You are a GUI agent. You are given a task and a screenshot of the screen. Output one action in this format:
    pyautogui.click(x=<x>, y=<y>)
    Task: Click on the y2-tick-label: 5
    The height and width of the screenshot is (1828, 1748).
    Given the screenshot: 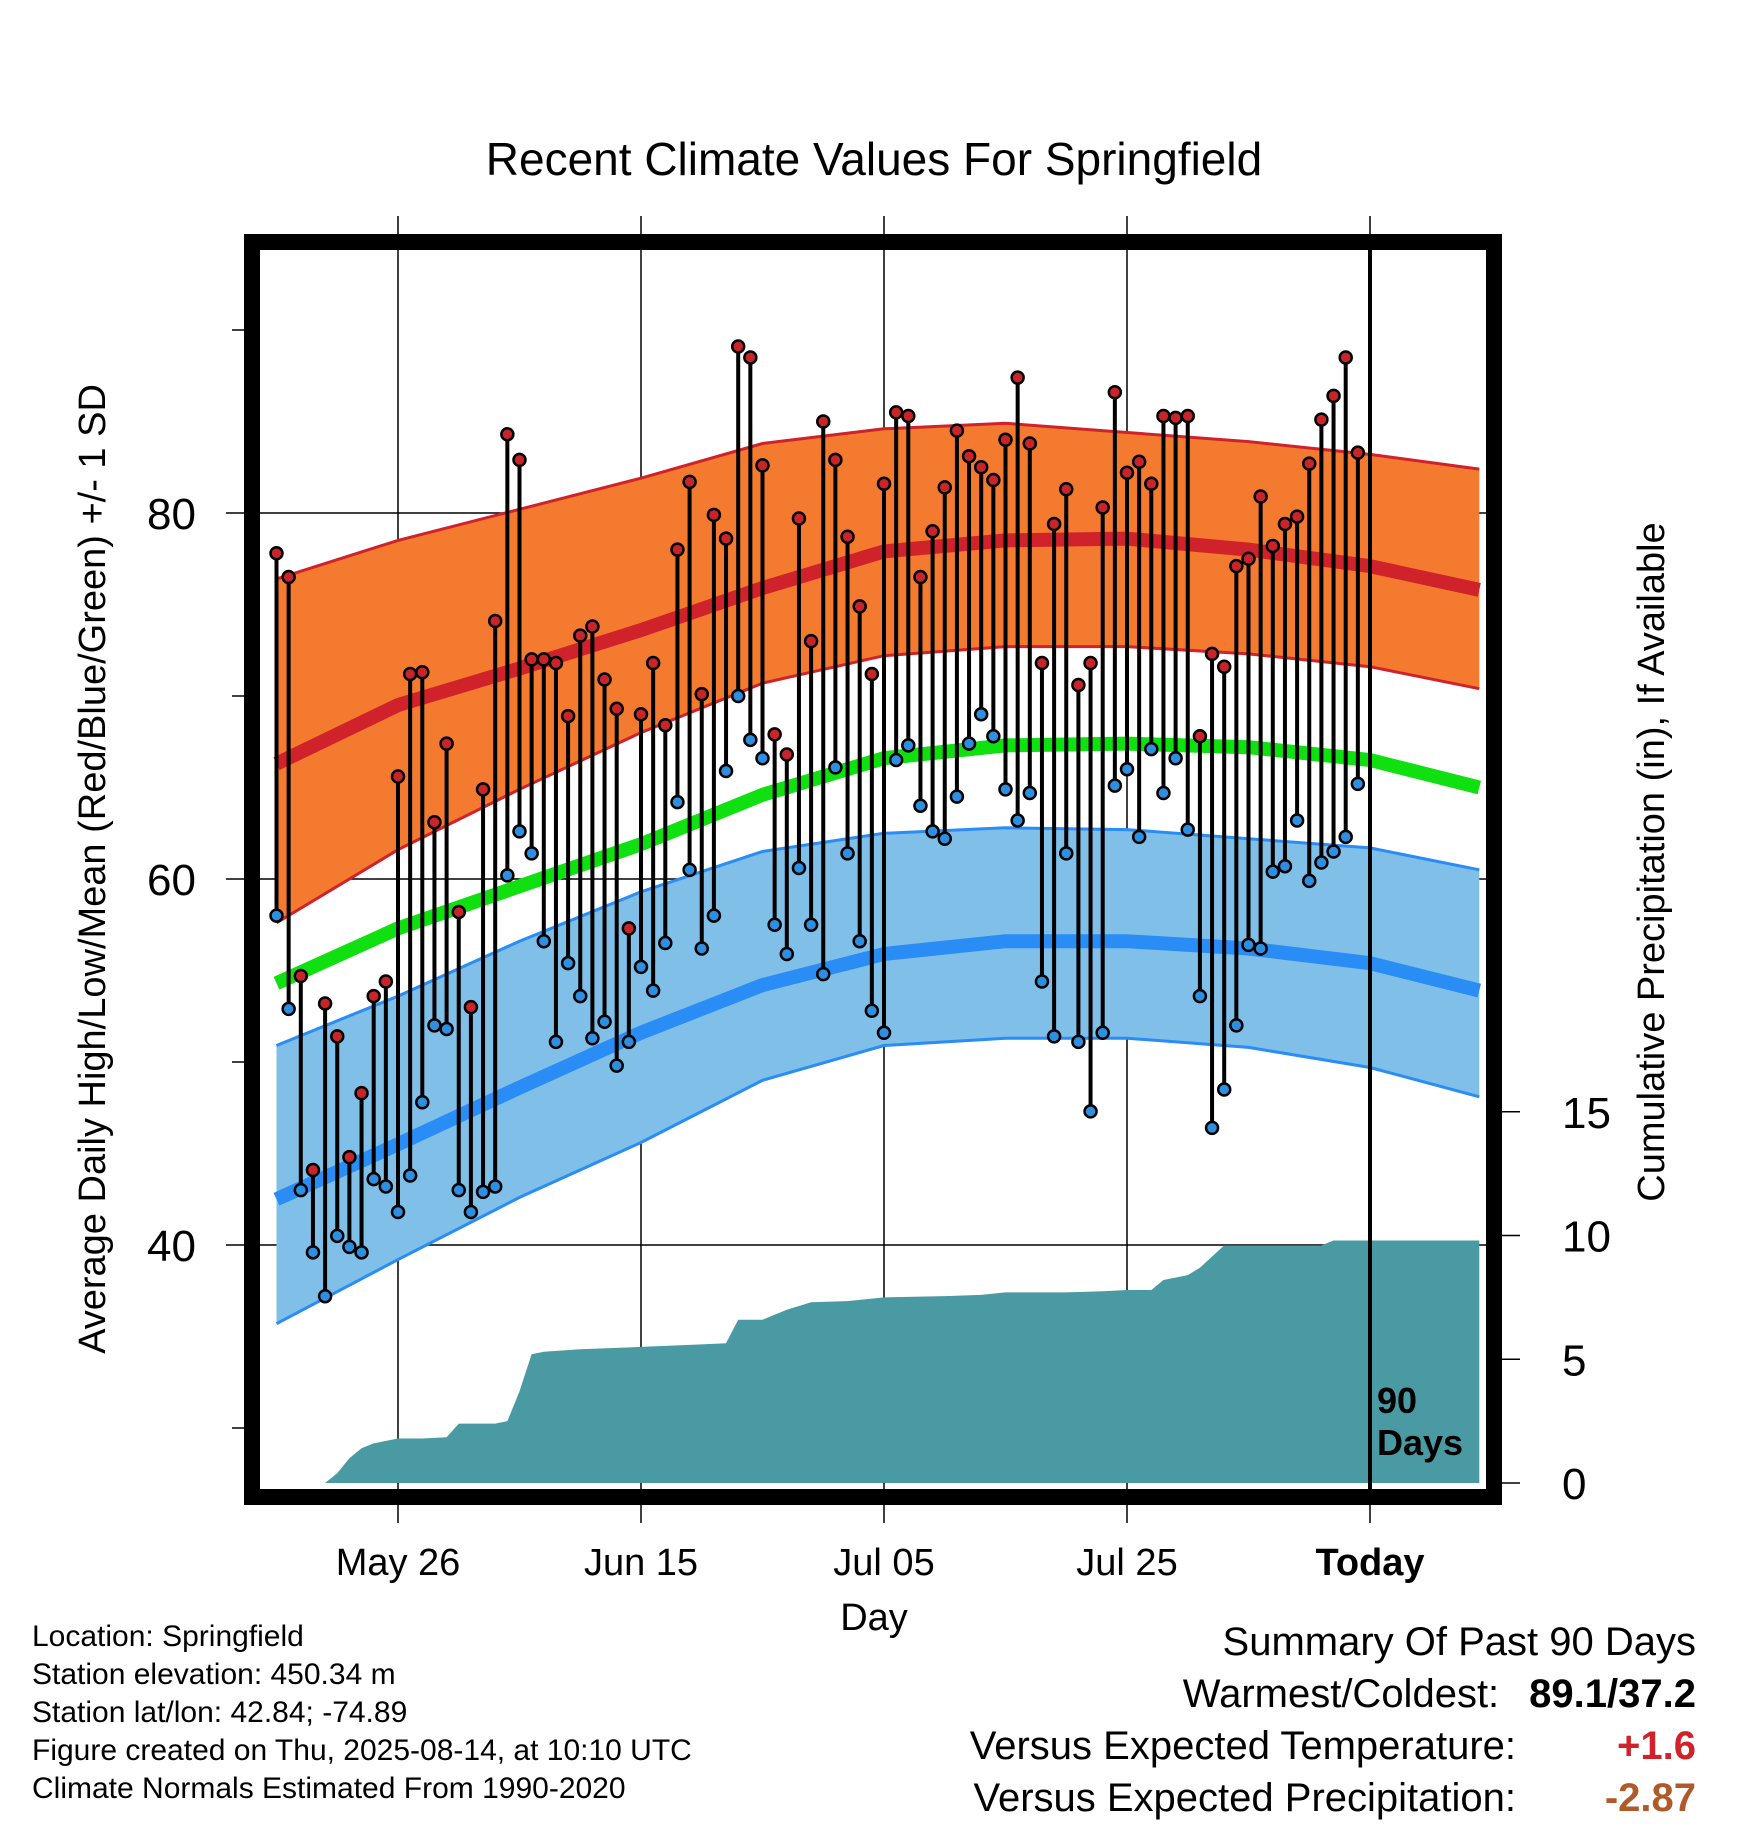 What is the action you would take?
    pyautogui.click(x=1574, y=1360)
    